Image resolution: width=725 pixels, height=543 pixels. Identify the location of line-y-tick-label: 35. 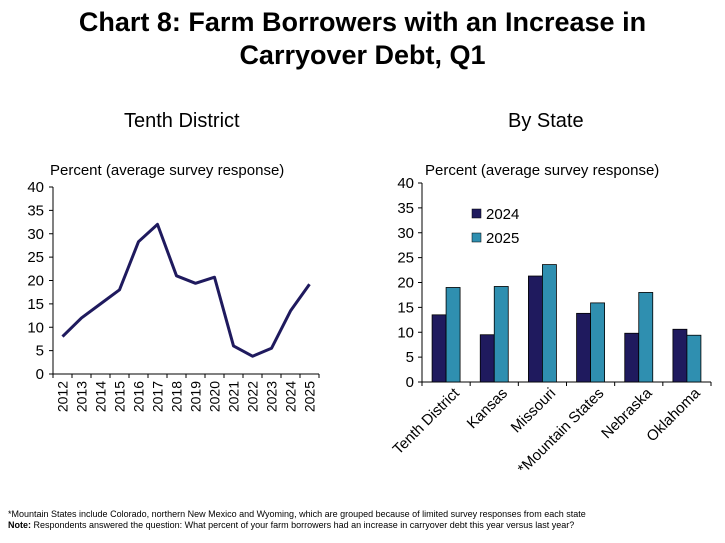
(35, 210).